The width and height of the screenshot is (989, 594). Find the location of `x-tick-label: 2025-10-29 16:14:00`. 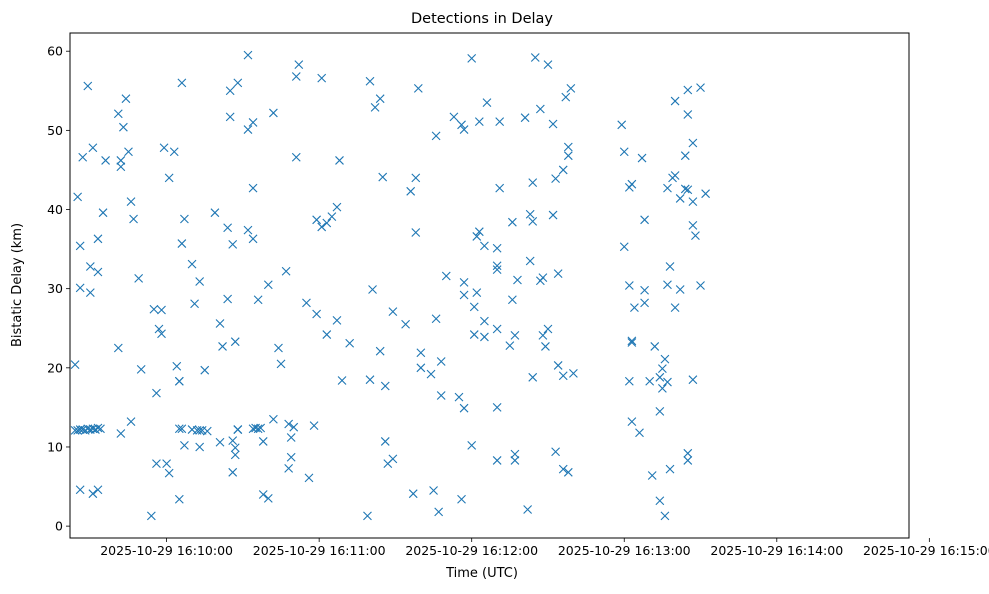

x-tick-label: 2025-10-29 16:14:00 is located at coordinates (776, 550).